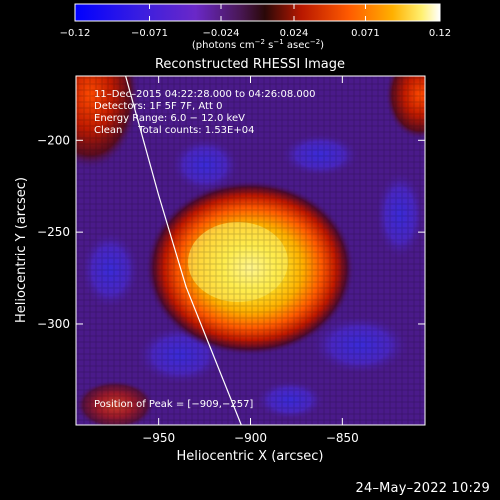  What do you see at coordinates (440, 33) in the screenshot?
I see `colorbar-tick-label: 0.12` at bounding box center [440, 33].